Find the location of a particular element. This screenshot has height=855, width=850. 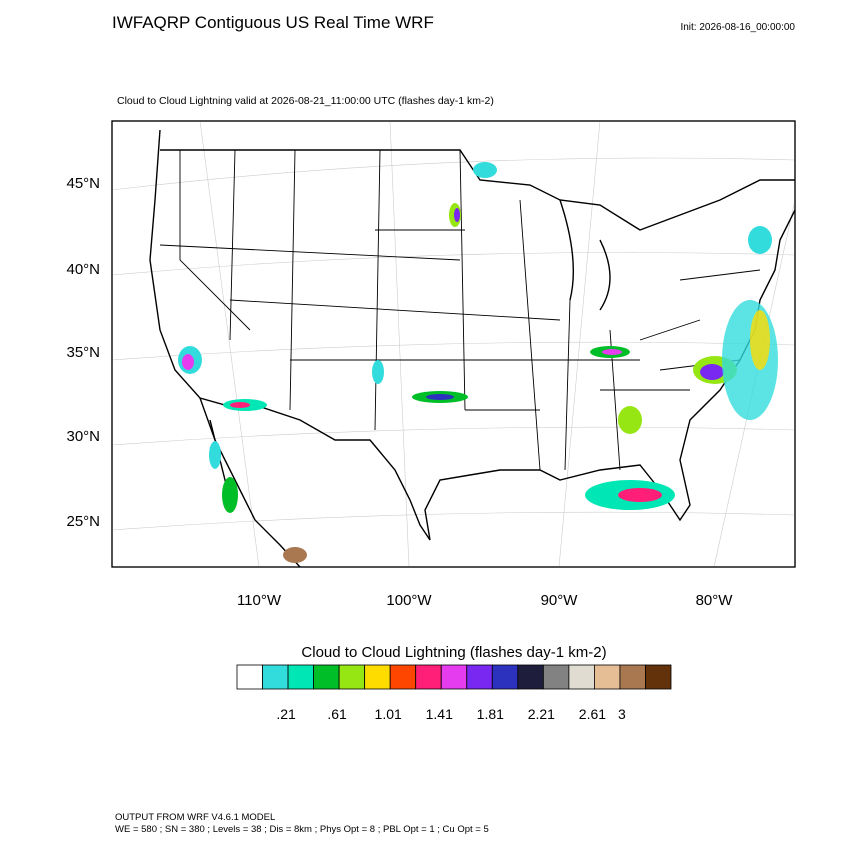

colorbar-label: .61 is located at coordinates (337, 714).